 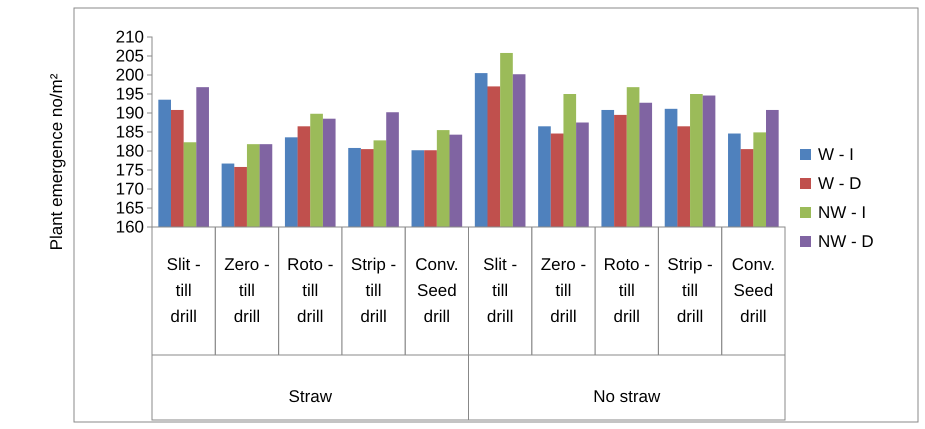 I want to click on text: No straw, so click(x=627, y=396).